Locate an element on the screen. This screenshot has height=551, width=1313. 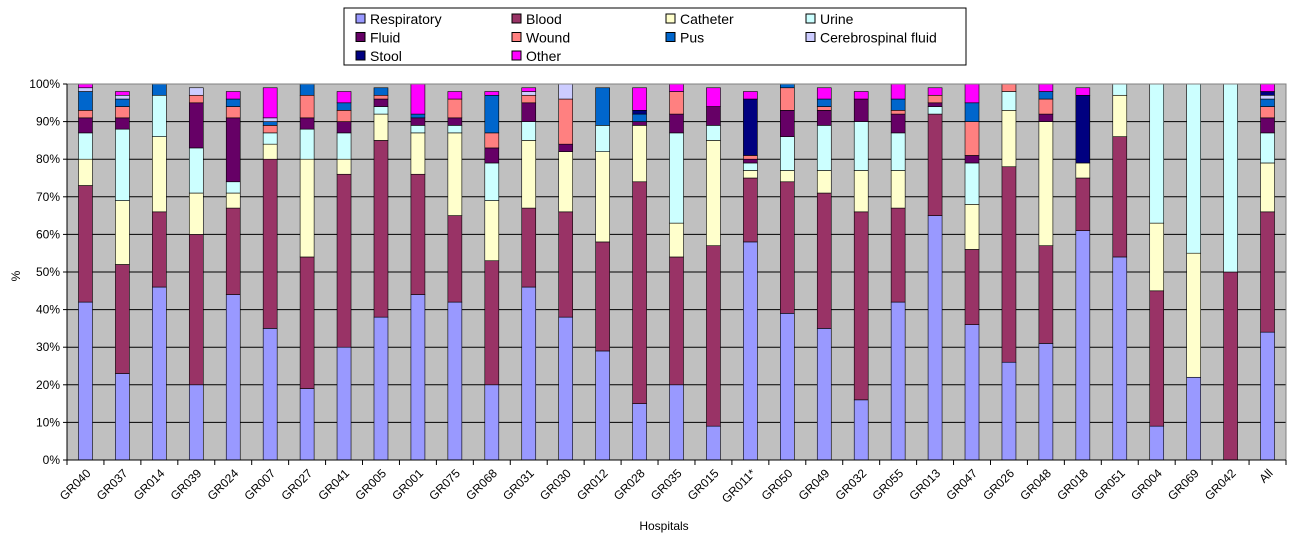
y-axis-title: % is located at coordinates (16, 275).